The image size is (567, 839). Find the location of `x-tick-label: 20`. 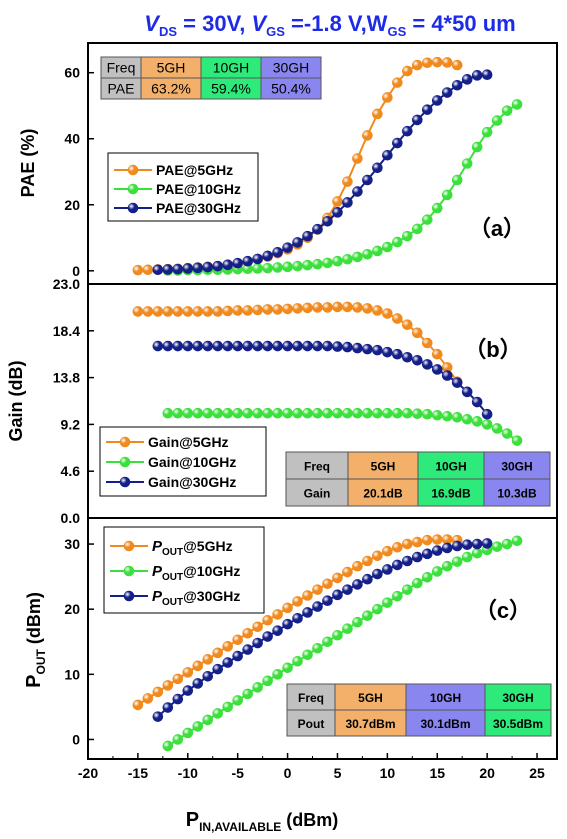

x-tick-label: 20 is located at coordinates (487, 773).